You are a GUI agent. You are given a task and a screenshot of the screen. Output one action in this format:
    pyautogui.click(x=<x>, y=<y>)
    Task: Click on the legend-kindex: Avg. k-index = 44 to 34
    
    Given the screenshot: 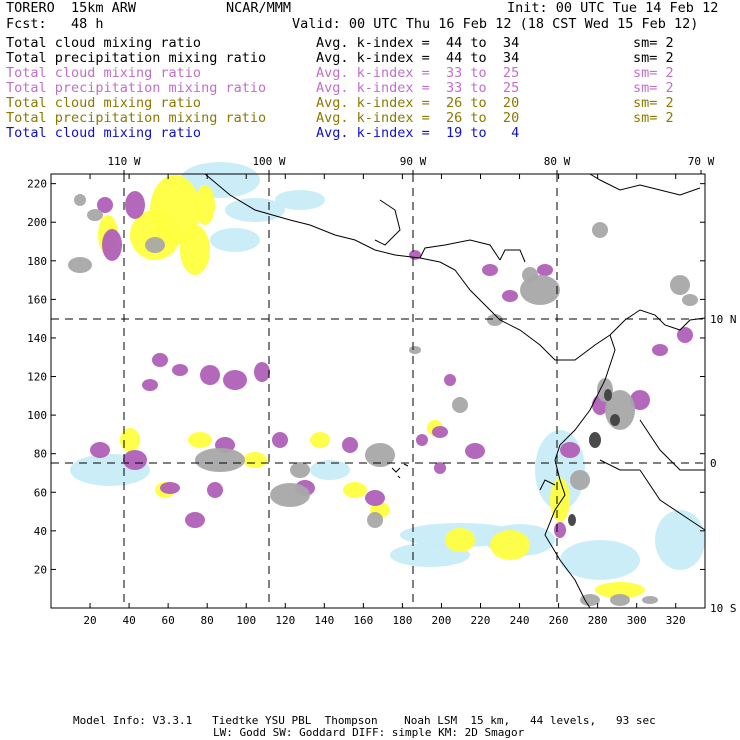 What is the action you would take?
    pyautogui.click(x=418, y=43)
    